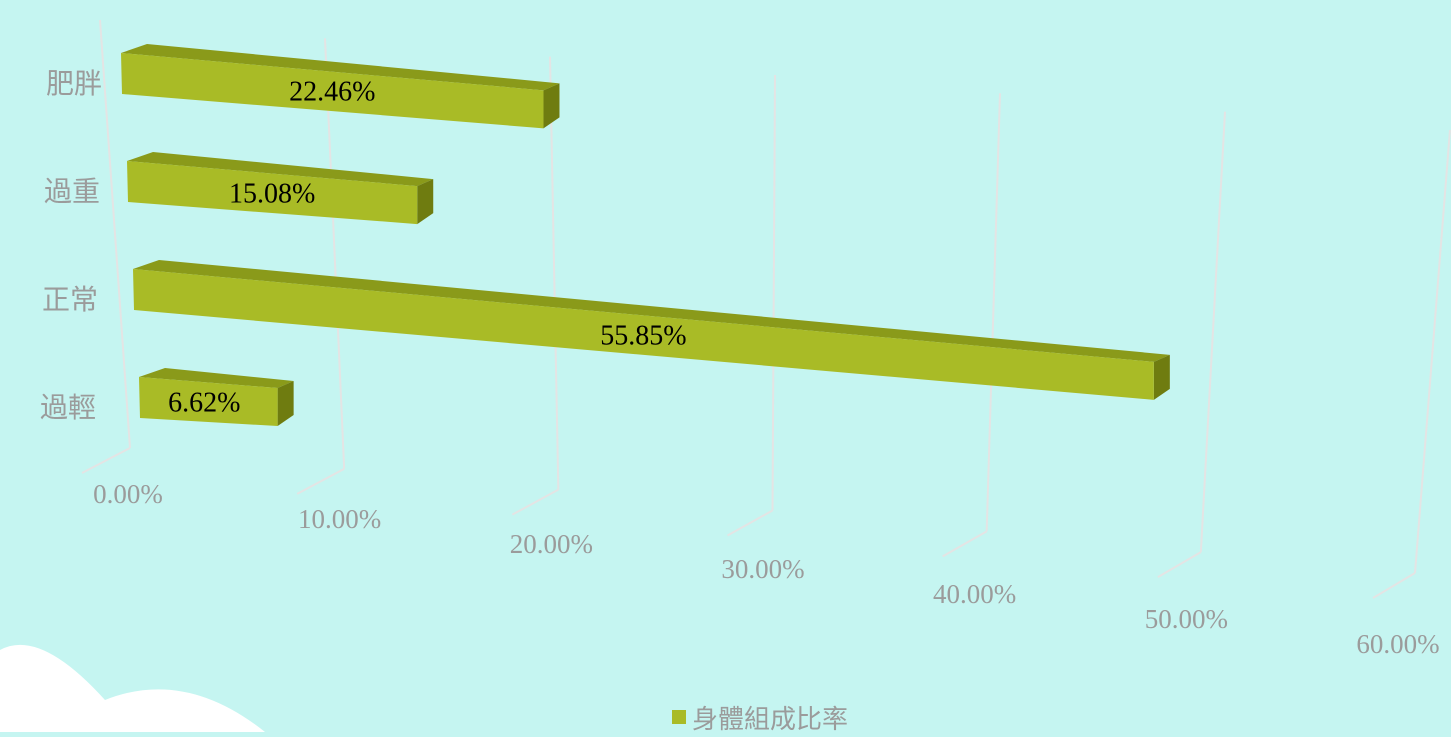  Describe the element at coordinates (72, 192) in the screenshot. I see `category-label: 過重` at that location.